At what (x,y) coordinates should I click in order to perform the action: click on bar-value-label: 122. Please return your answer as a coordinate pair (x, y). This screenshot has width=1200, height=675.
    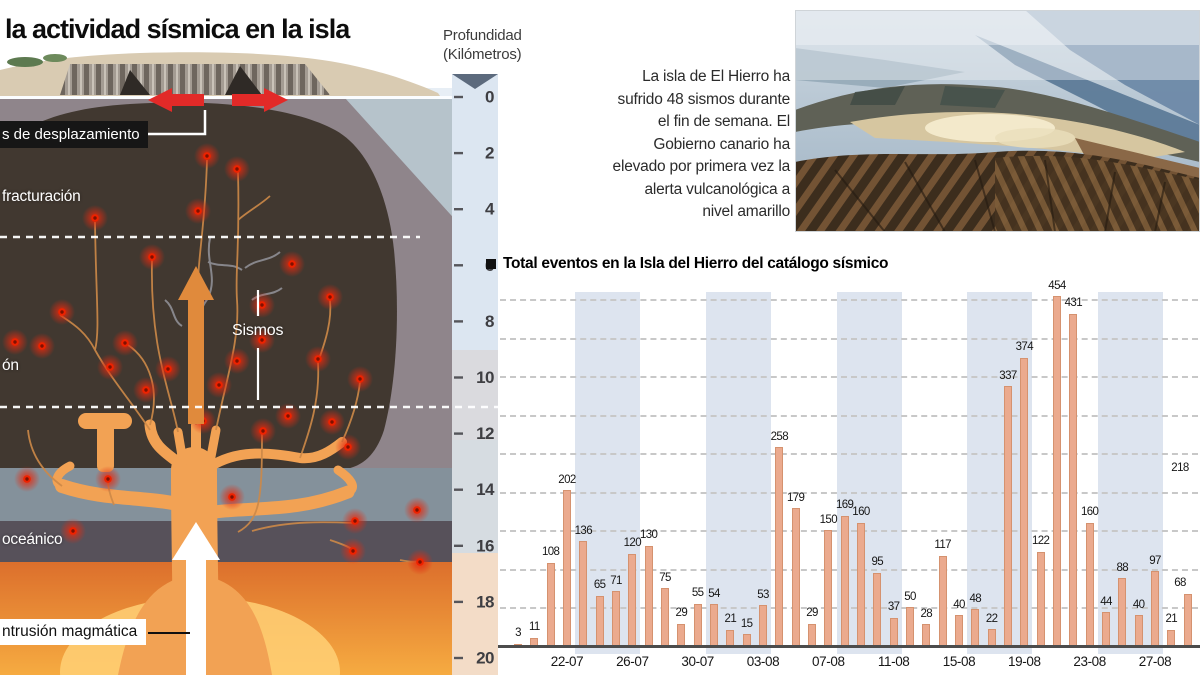
    Looking at the image, I should click on (1040, 541).